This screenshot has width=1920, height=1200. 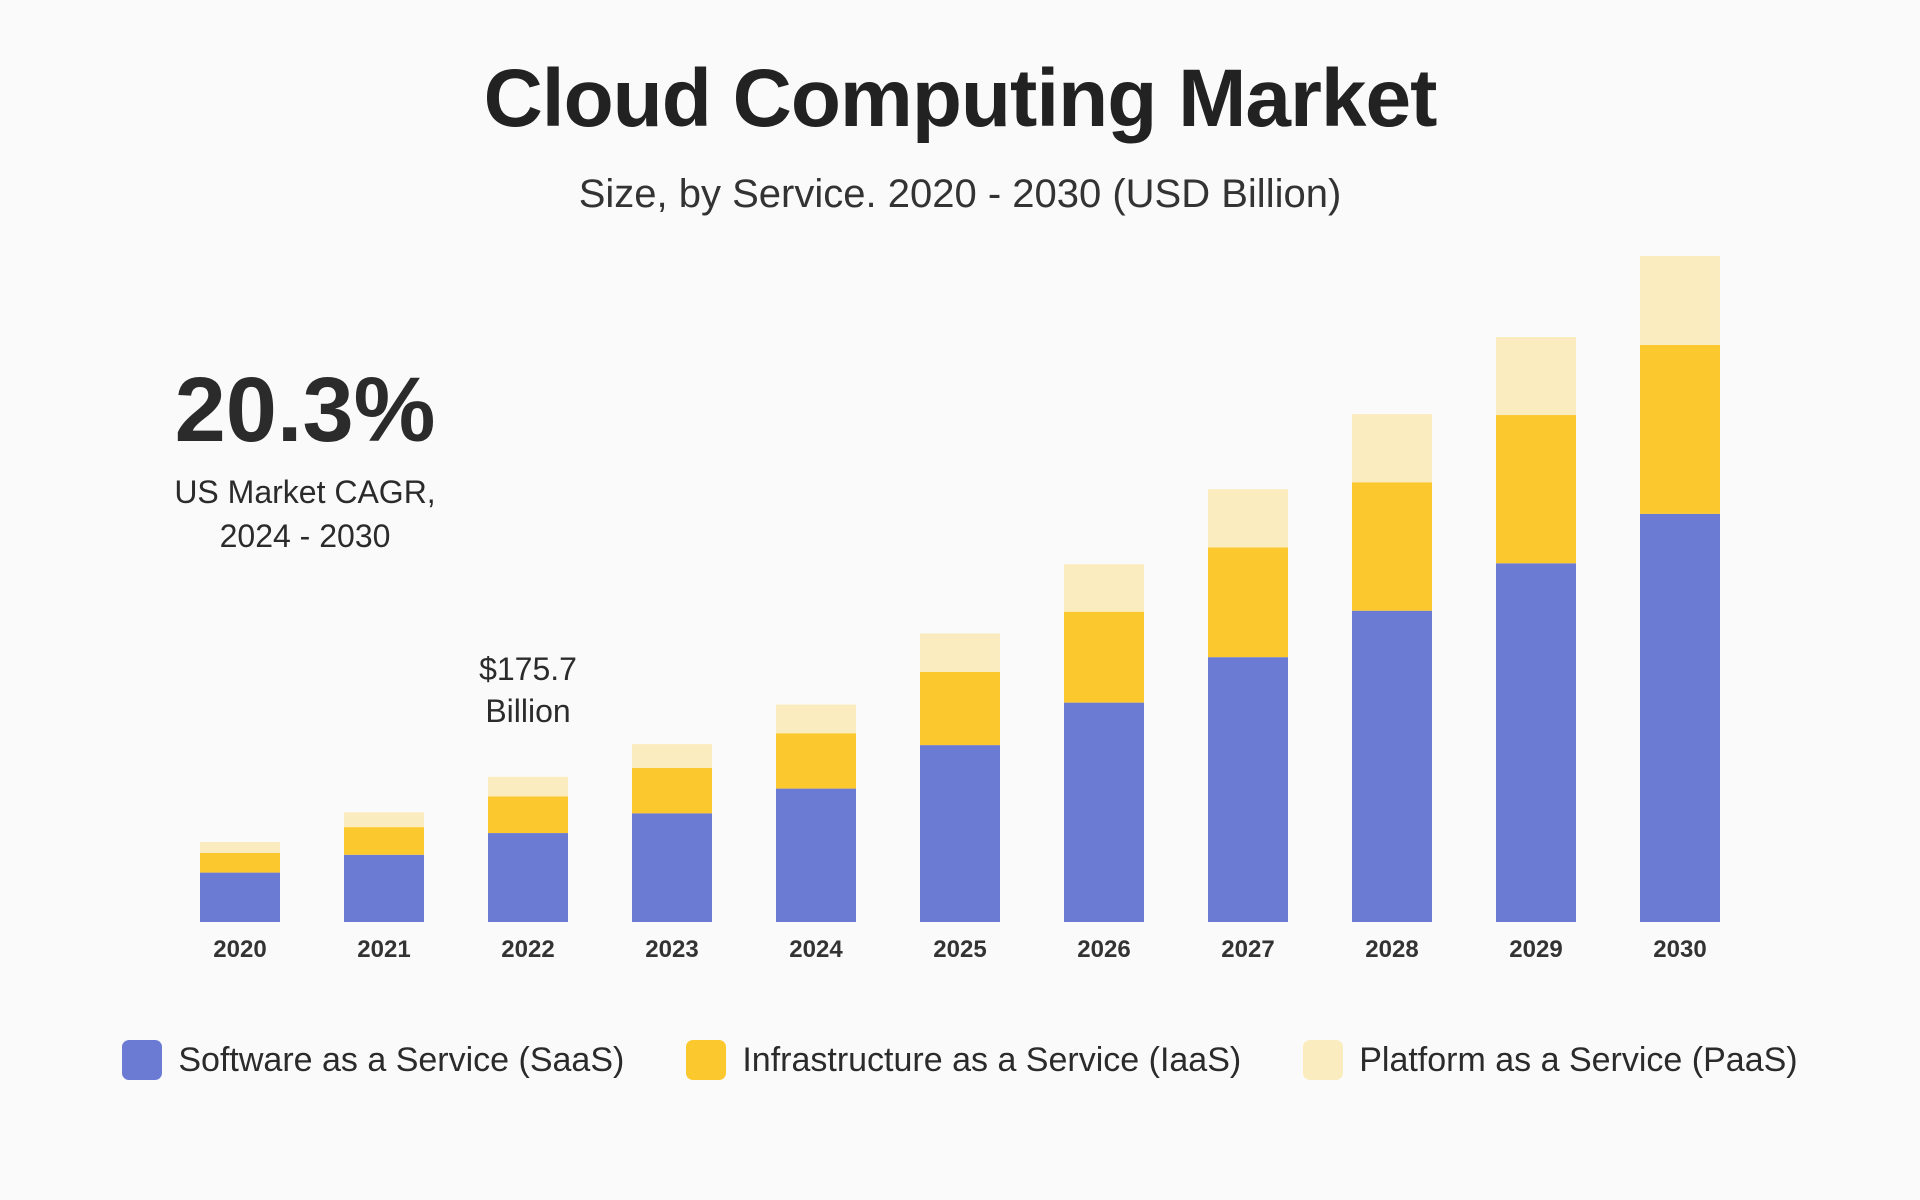 I want to click on bar-saas-2020, so click(x=240, y=897).